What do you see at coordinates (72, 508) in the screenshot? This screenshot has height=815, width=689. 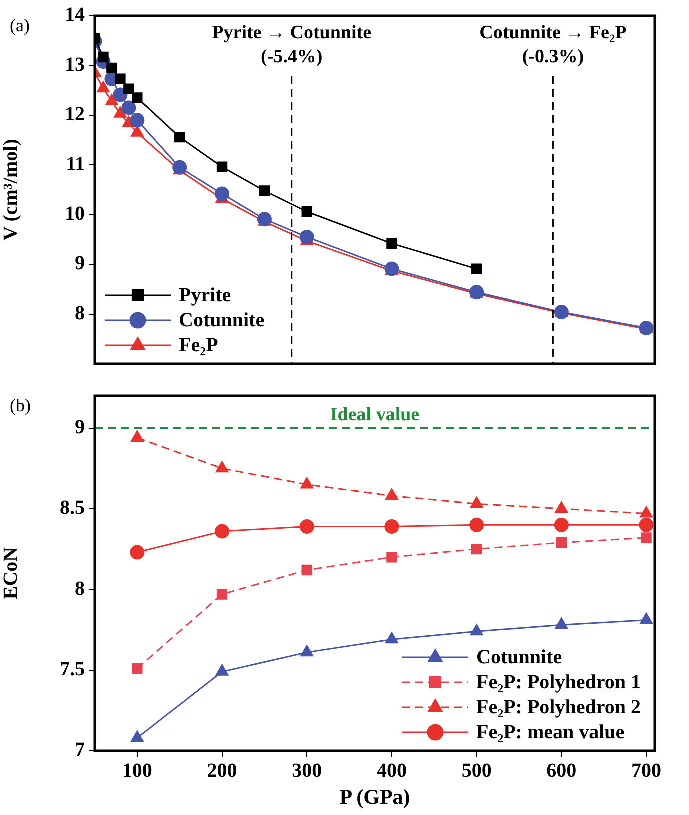 I see `y-tick-label: 8.5` at bounding box center [72, 508].